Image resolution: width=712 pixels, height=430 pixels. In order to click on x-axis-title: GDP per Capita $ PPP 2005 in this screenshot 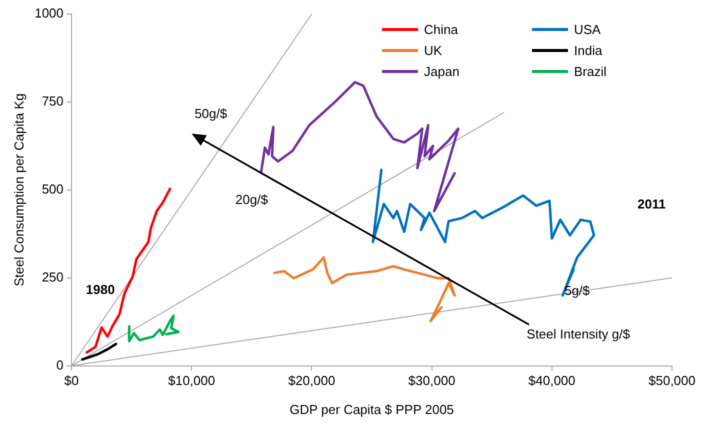, I will do `click(372, 409)`.